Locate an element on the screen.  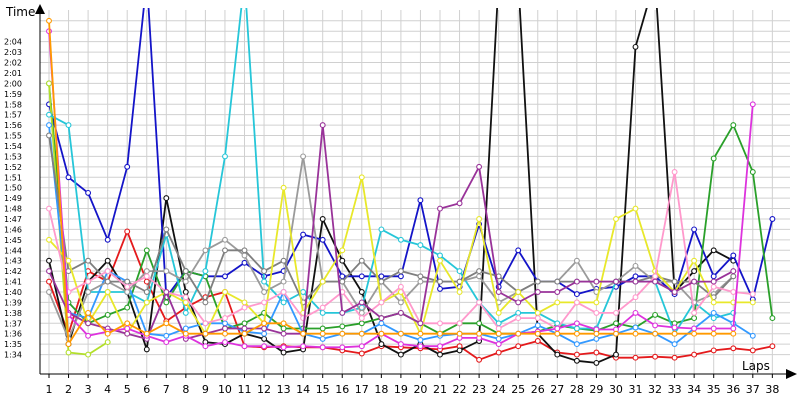
y-tick-label: 1:39 is located at coordinates (13, 302).